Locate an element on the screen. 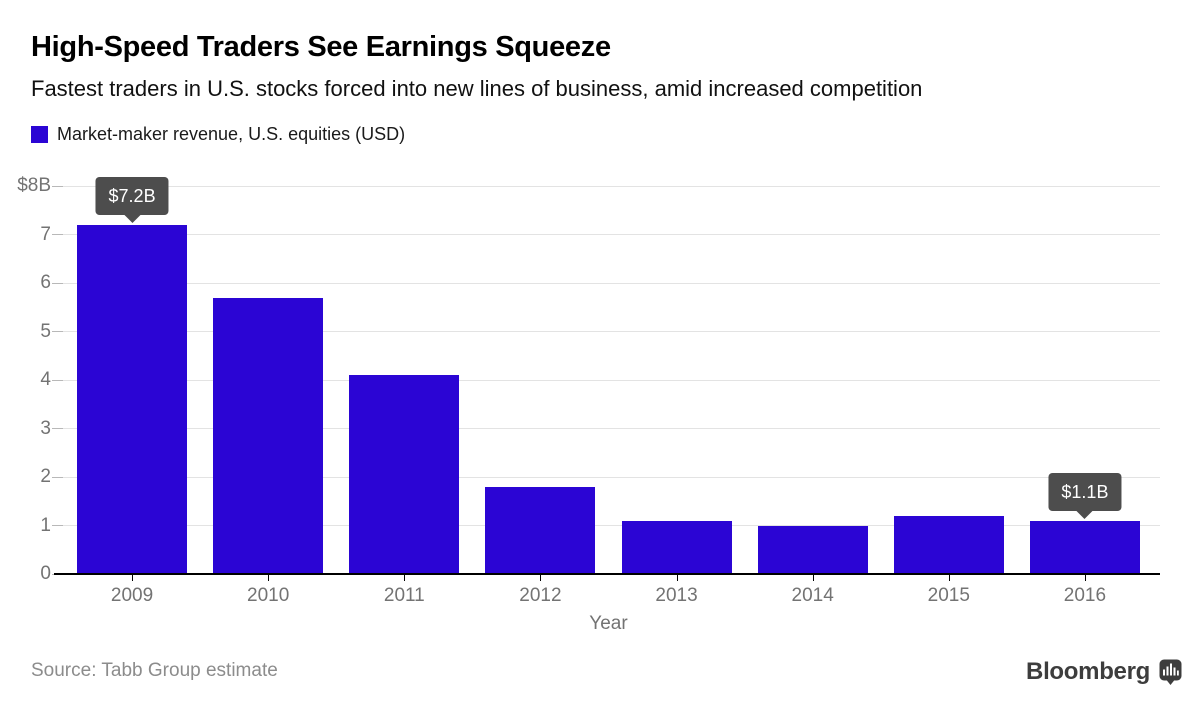 The height and width of the screenshot is (715, 1200). bar-2016 is located at coordinates (1084, 547).